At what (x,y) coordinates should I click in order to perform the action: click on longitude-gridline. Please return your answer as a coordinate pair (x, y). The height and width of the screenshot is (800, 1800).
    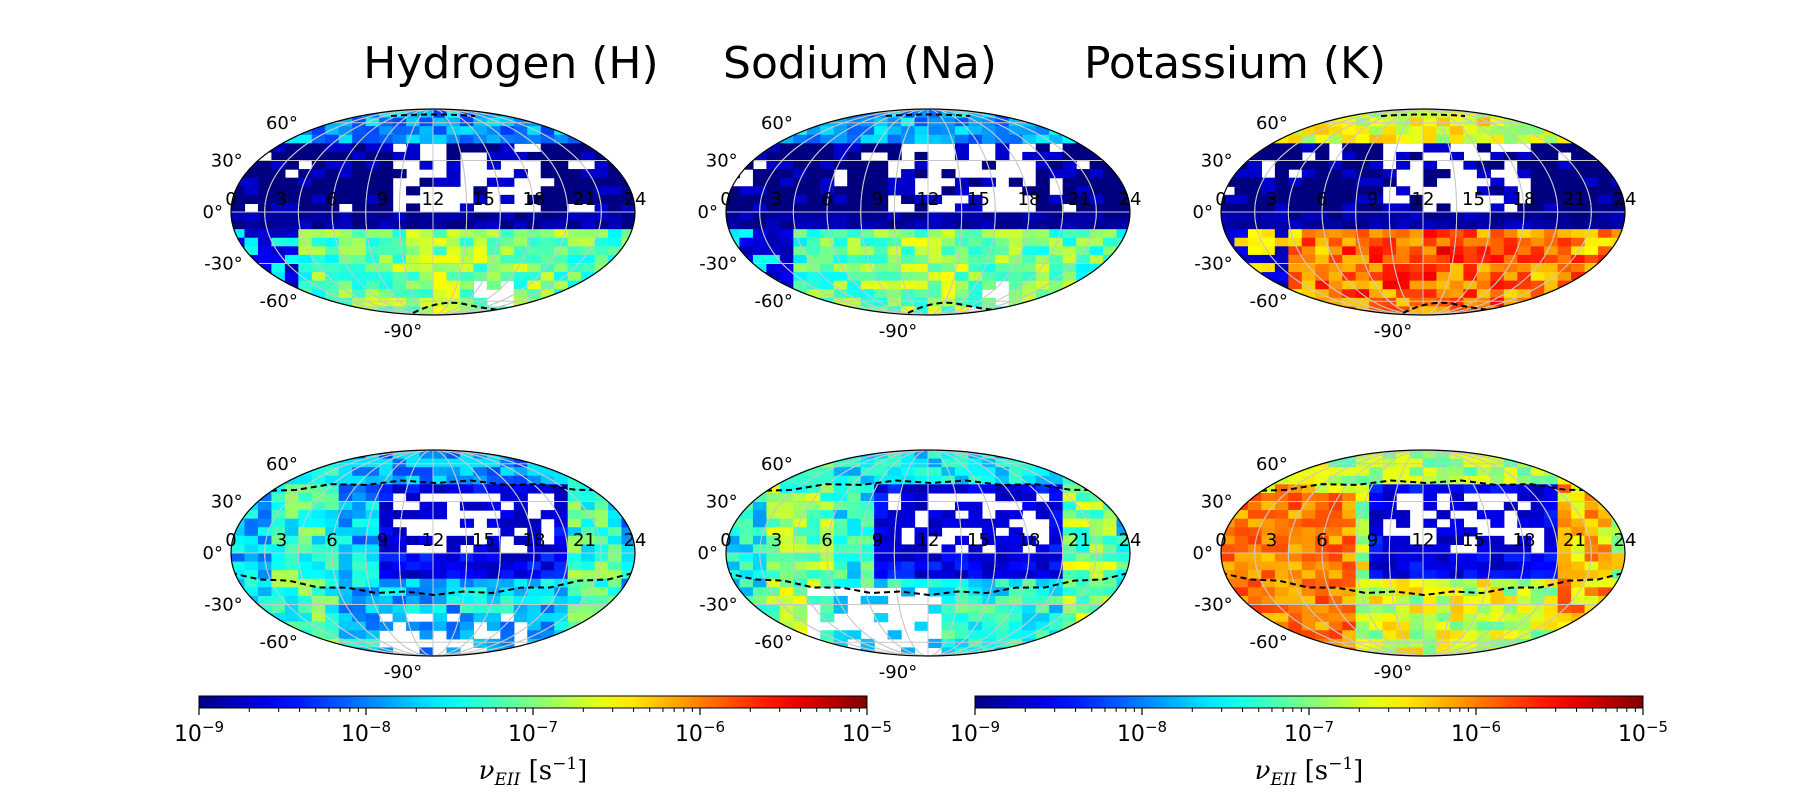
    Looking at the image, I should click on (1423, 212).